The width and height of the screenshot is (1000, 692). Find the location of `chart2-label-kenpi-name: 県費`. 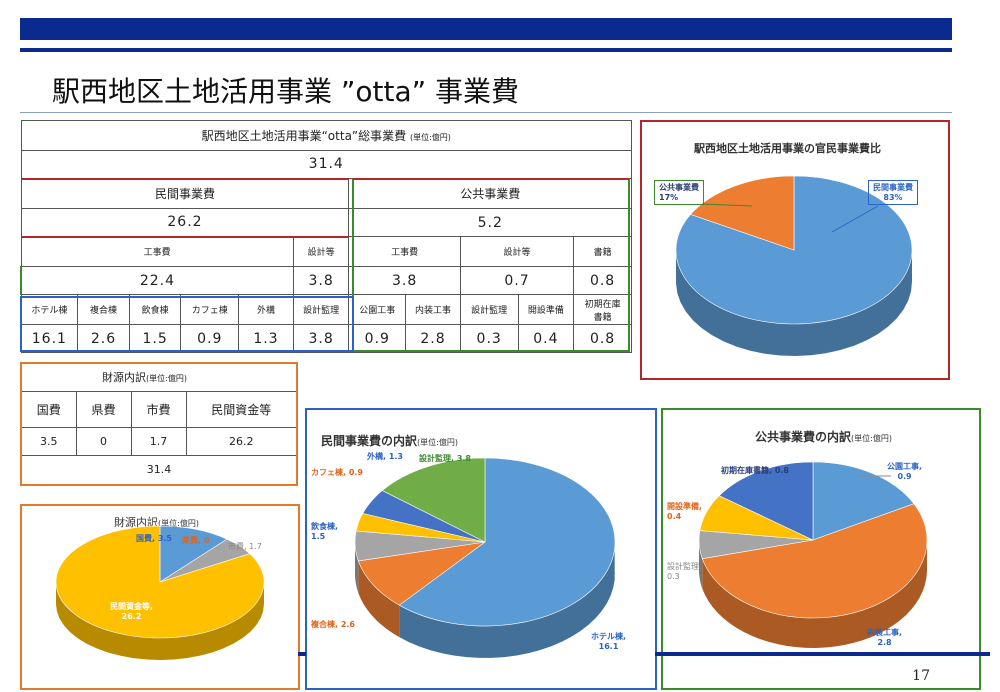

chart2-label-kenpi-name: 県費 is located at coordinates (190, 540).